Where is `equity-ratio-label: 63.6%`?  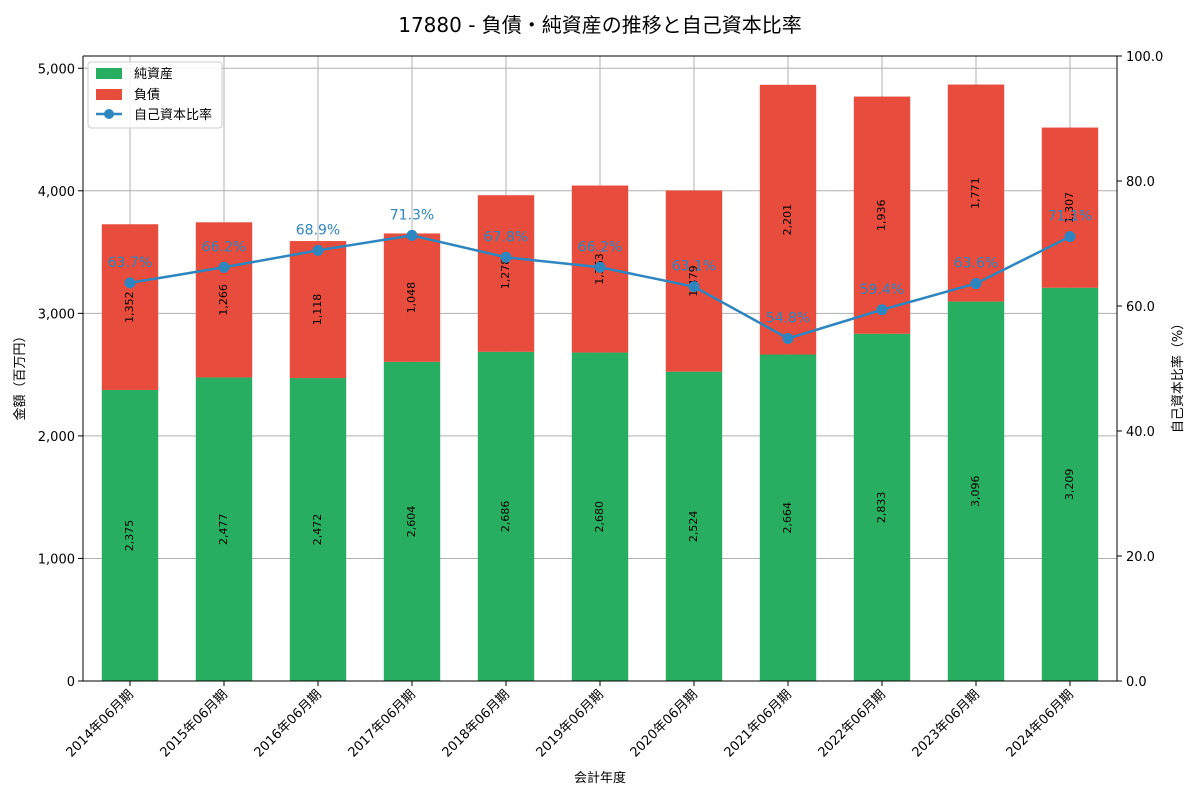
equity-ratio-label: 63.6% is located at coordinates (976, 264).